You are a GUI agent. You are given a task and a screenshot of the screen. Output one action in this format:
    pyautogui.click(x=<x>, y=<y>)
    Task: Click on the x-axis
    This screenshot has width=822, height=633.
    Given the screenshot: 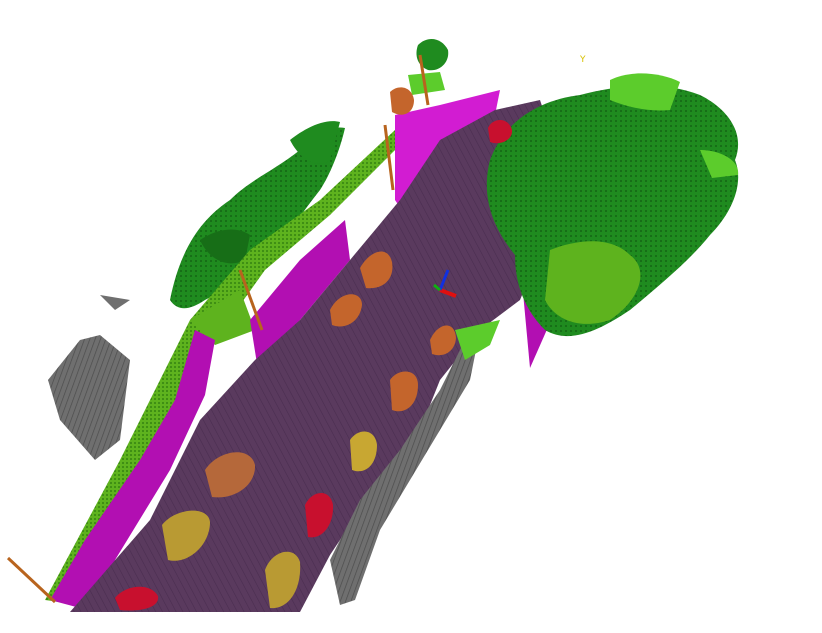 What is the action you would take?
    pyautogui.click(x=448, y=293)
    